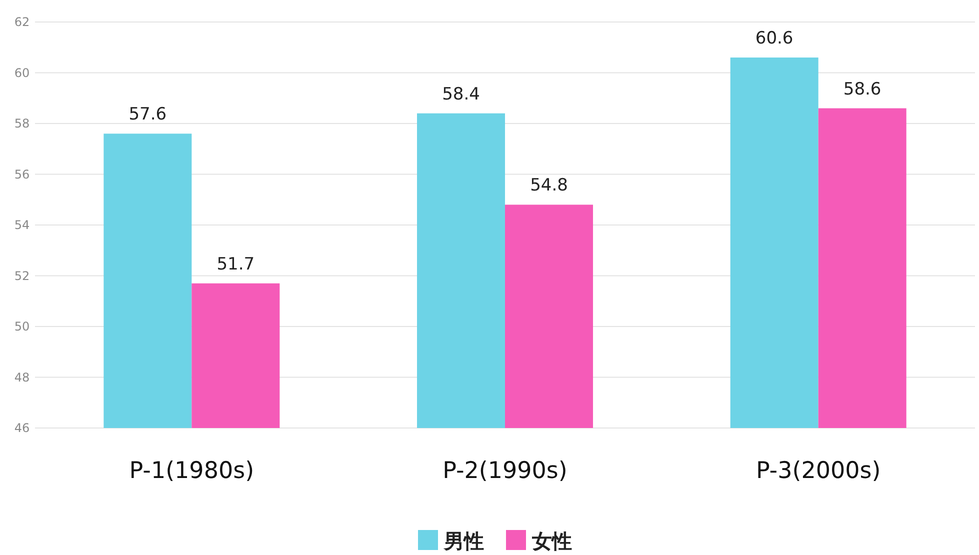  What do you see at coordinates (22, 428) in the screenshot?
I see `y-tick-label: 46` at bounding box center [22, 428].